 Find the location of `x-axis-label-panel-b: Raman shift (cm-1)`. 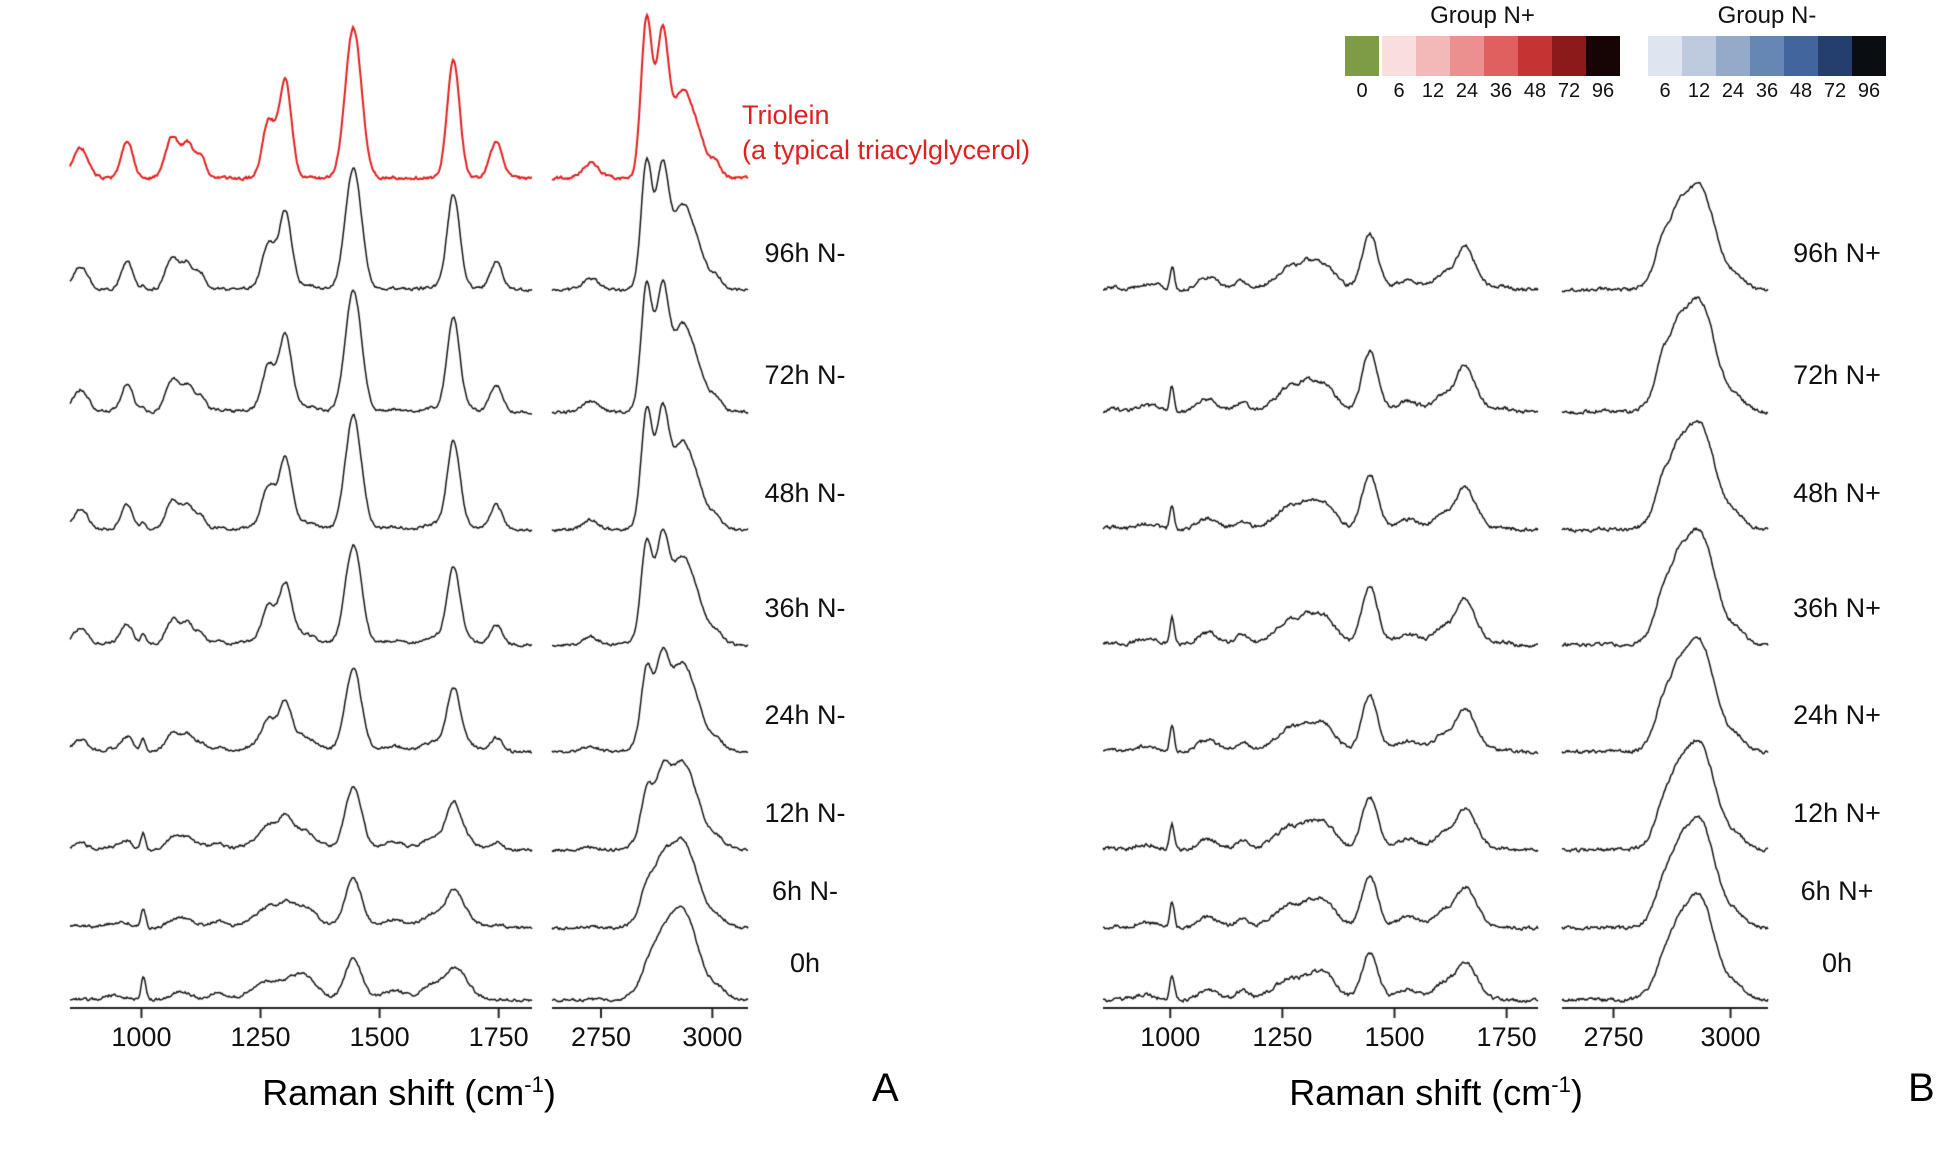

x-axis-label-panel-b: Raman shift (cm-1) is located at coordinates (1436, 1093).